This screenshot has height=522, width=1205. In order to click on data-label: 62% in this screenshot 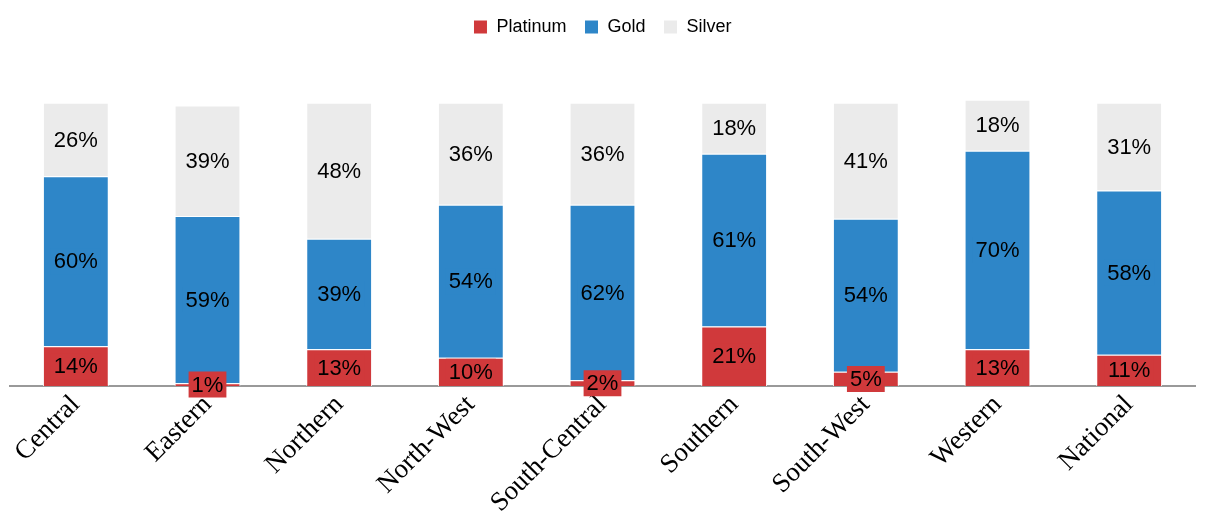, I will do `click(602, 292)`.